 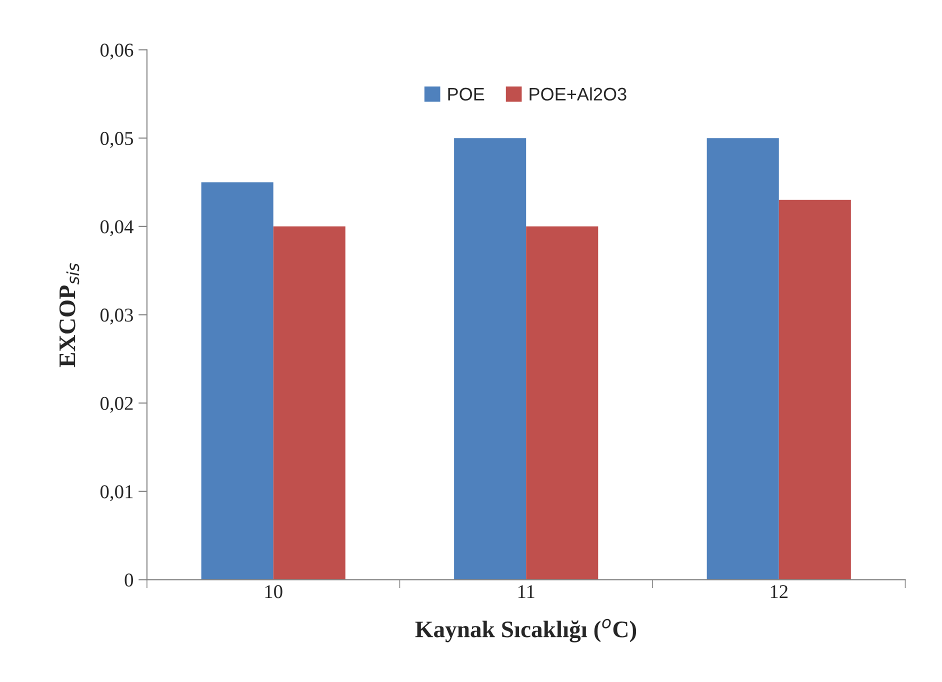 What do you see at coordinates (116, 140) in the screenshot?
I see `y-tick-label: 0,05` at bounding box center [116, 140].